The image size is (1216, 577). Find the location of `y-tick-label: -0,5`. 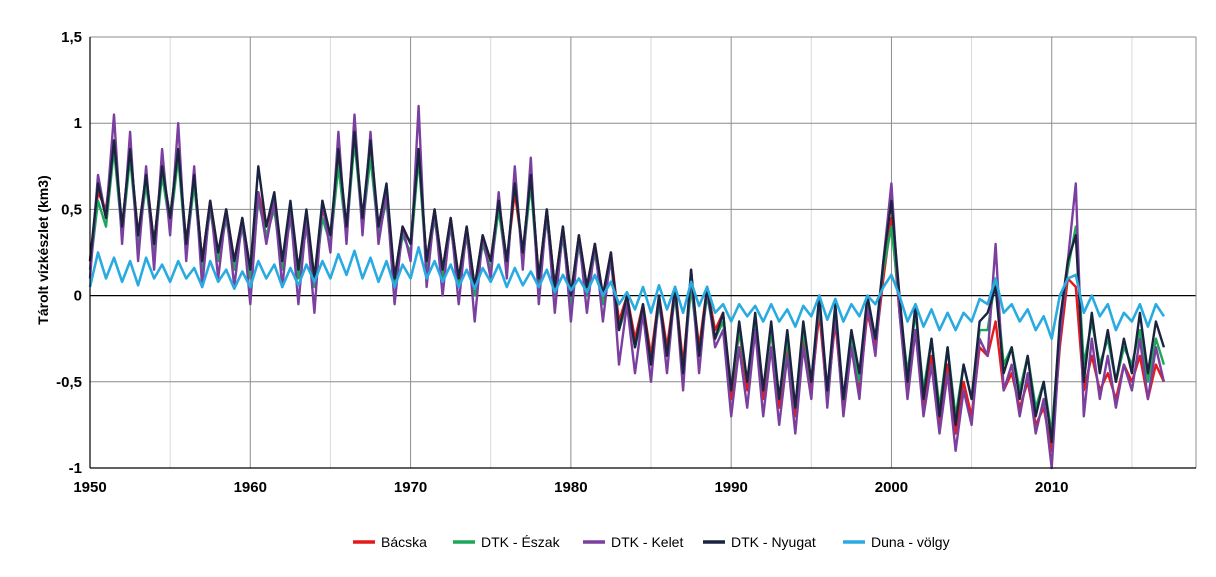

y-tick-label: -0,5 is located at coordinates (69, 382).